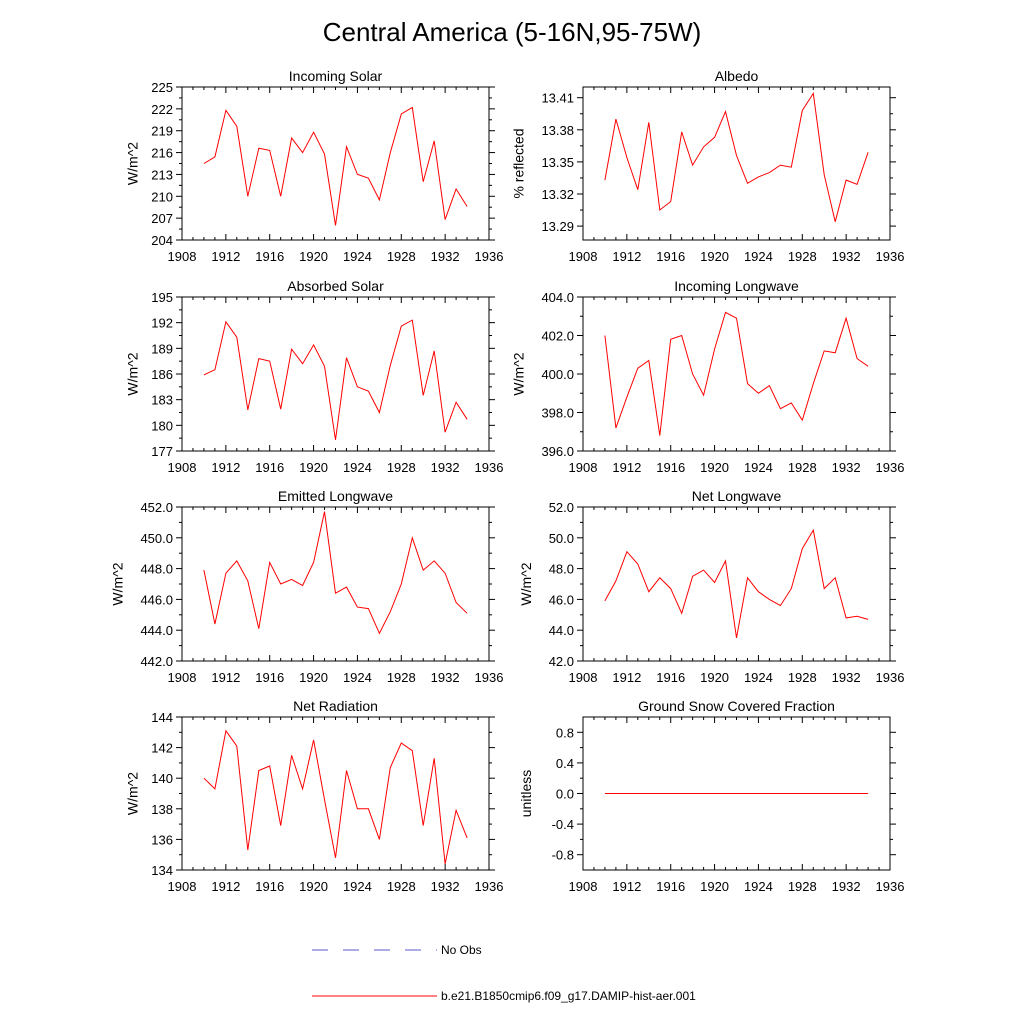  What do you see at coordinates (561, 507) in the screenshot?
I see `y-tick-label: 52.0` at bounding box center [561, 507].